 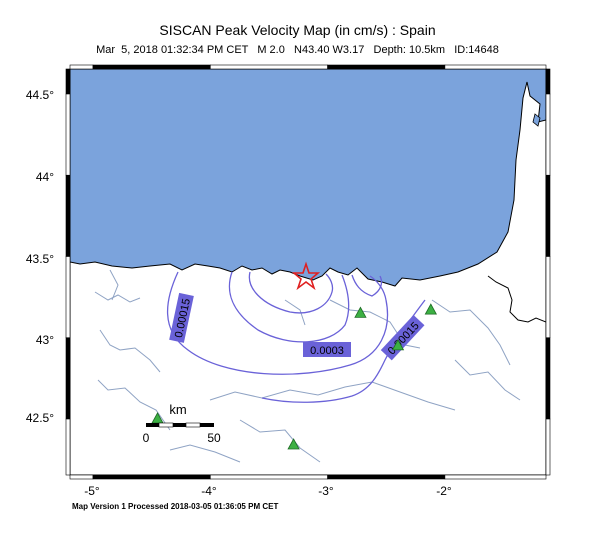 I want to click on contour-label: 0.0003, so click(x=327, y=349).